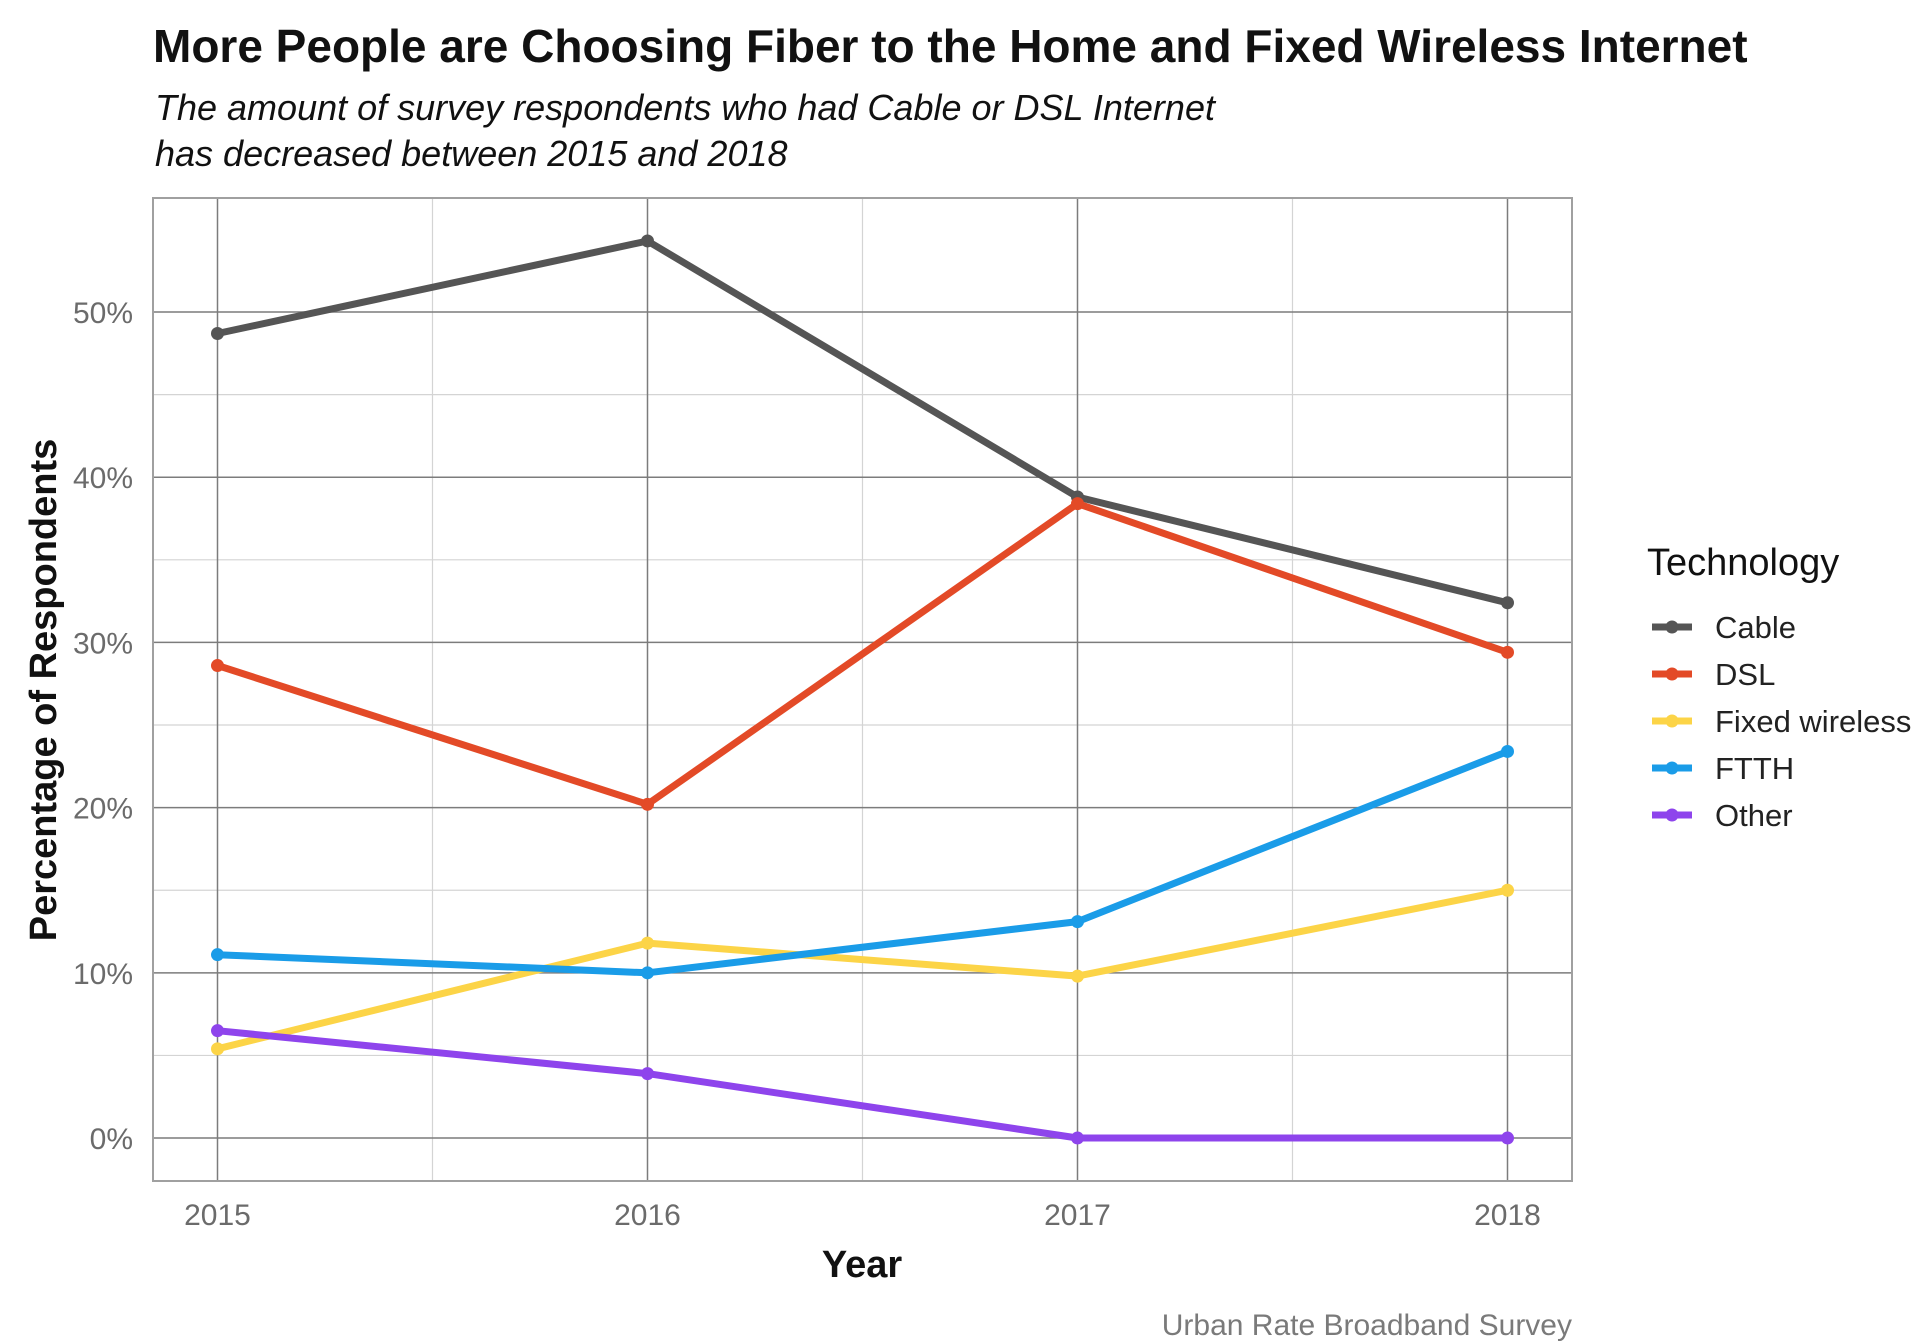 The image size is (1920, 1344). What do you see at coordinates (862, 862) in the screenshot?
I see `series-line-ftth` at bounding box center [862, 862].